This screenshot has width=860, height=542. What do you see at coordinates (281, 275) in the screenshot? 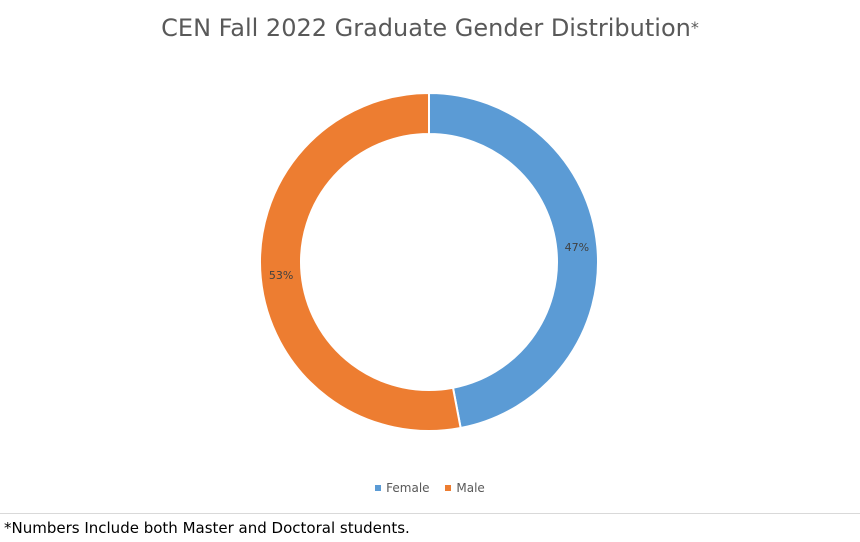
I see `data-label-male: 53%` at bounding box center [281, 275].